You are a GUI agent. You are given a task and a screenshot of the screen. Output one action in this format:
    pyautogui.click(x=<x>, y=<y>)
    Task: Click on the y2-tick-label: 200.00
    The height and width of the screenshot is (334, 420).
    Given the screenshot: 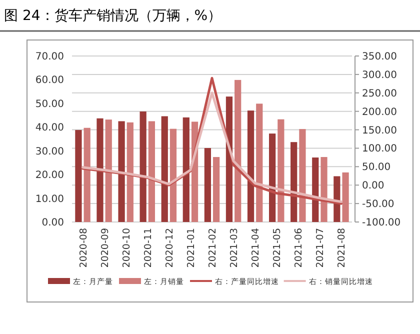 What is the action you would take?
    pyautogui.click(x=379, y=112)
    